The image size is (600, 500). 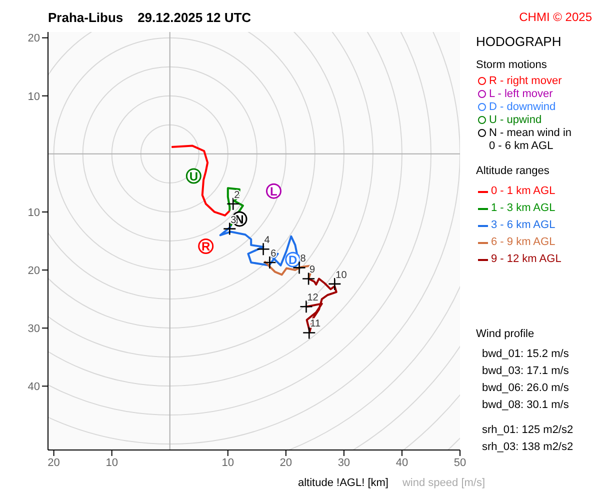 I want to click on legend-label: R - right mover, so click(x=525, y=81).